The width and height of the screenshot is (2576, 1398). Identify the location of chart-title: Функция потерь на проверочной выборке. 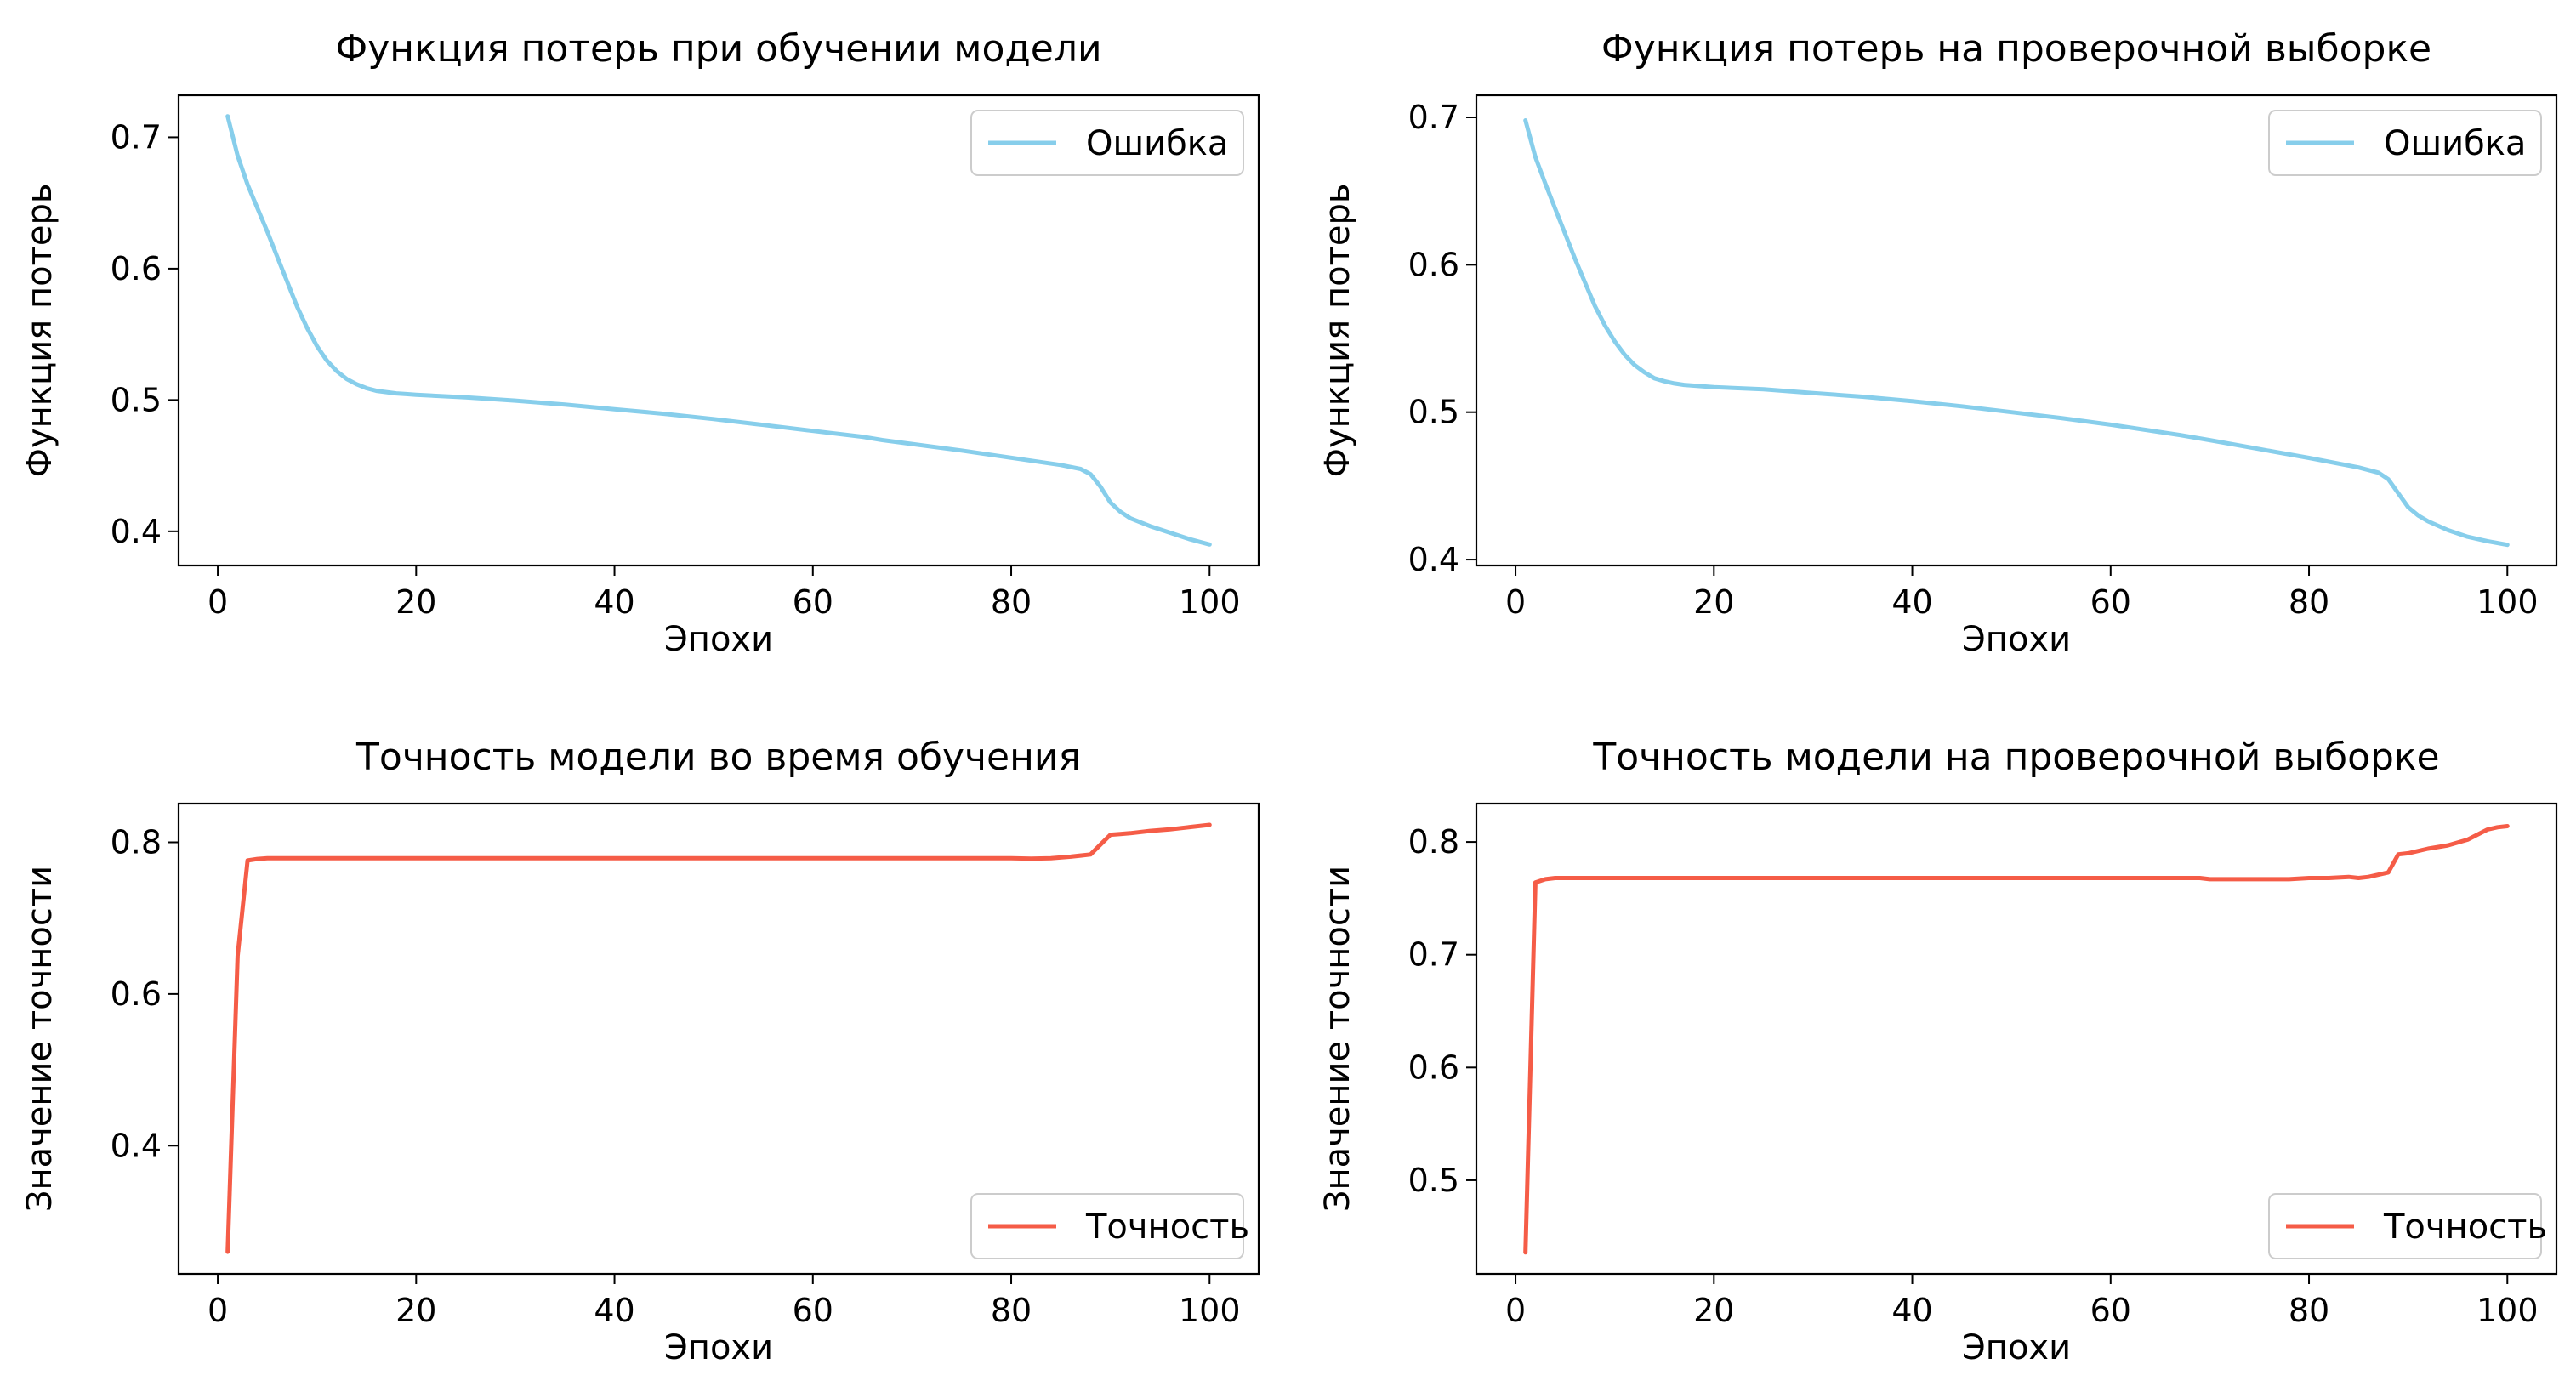
(2016, 49).